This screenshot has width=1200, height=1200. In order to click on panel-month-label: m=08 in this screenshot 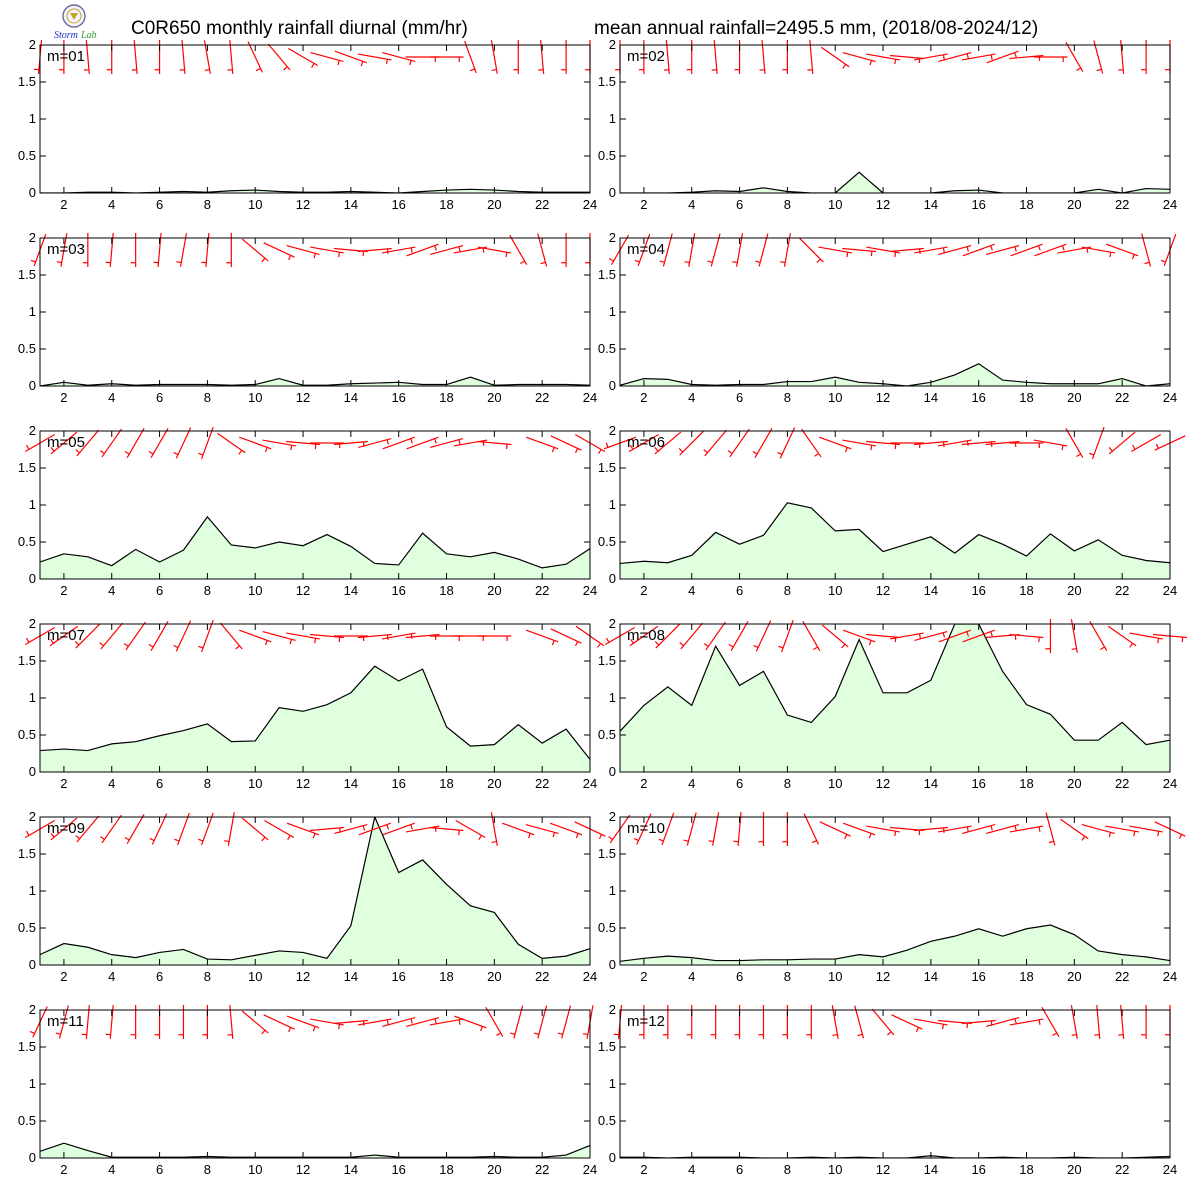, I will do `click(646, 635)`.